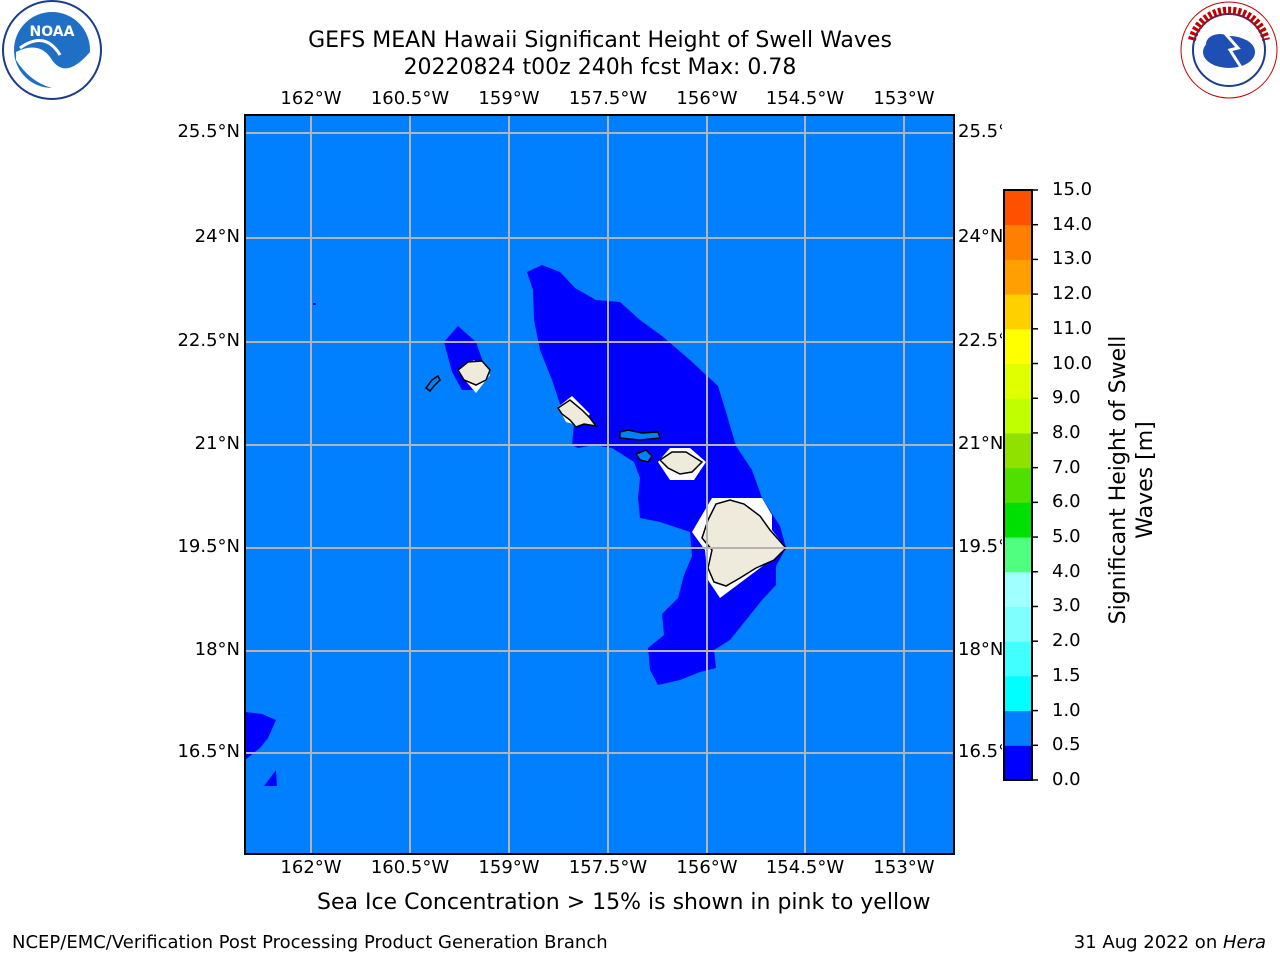  What do you see at coordinates (707, 867) in the screenshot?
I see `lon-label-bottom: 156°W` at bounding box center [707, 867].